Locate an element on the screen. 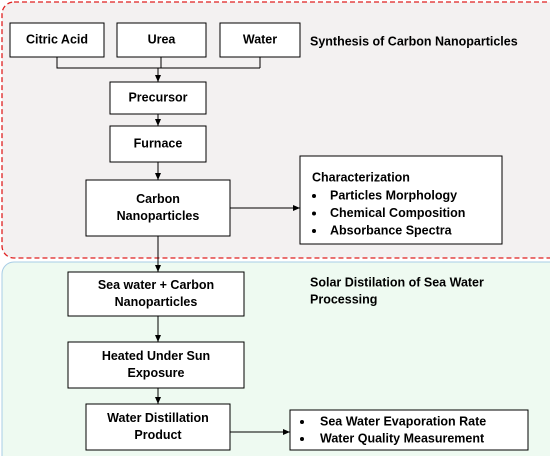 This screenshot has height=456, width=550. node-label: Product is located at coordinates (158, 435).